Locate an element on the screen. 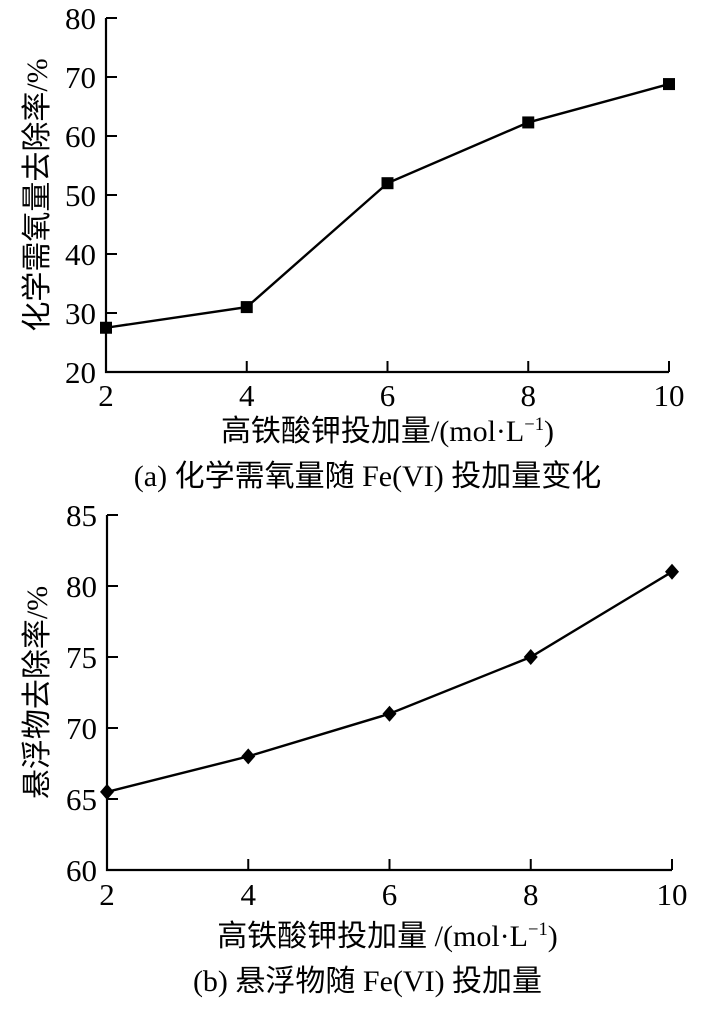 The height and width of the screenshot is (1017, 715). chart-a-caption: (a) 化学需氧量随 Fe(VI) 投加量变化 is located at coordinates (367, 476).